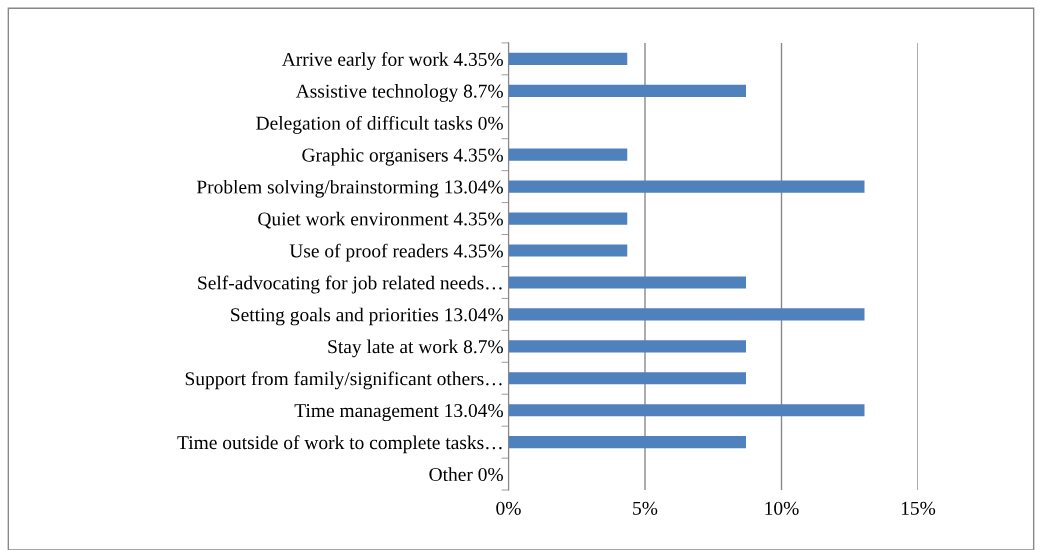 The width and height of the screenshot is (1042, 550). What do you see at coordinates (645, 508) in the screenshot?
I see `x-tick-label: 5%` at bounding box center [645, 508].